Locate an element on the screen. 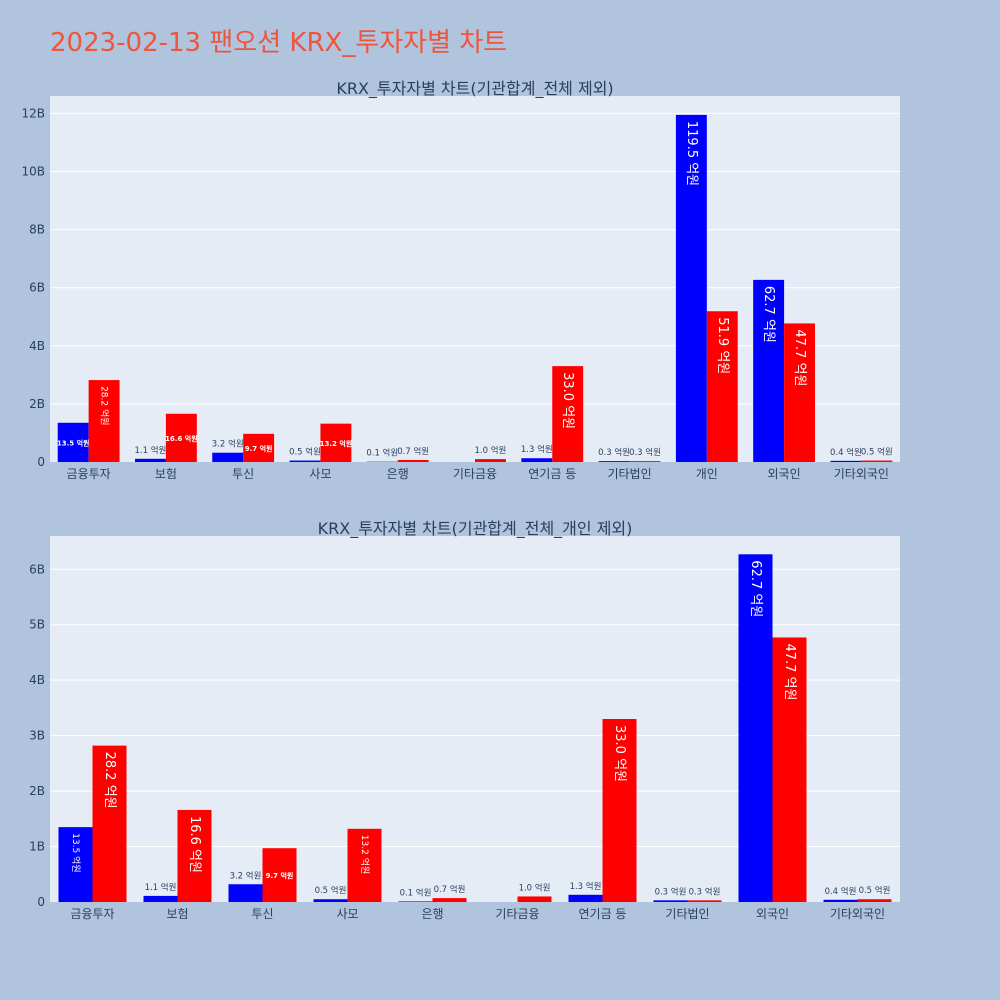 The height and width of the screenshot is (1000, 1000). data-label: 119.5 억원 is located at coordinates (691, 153).